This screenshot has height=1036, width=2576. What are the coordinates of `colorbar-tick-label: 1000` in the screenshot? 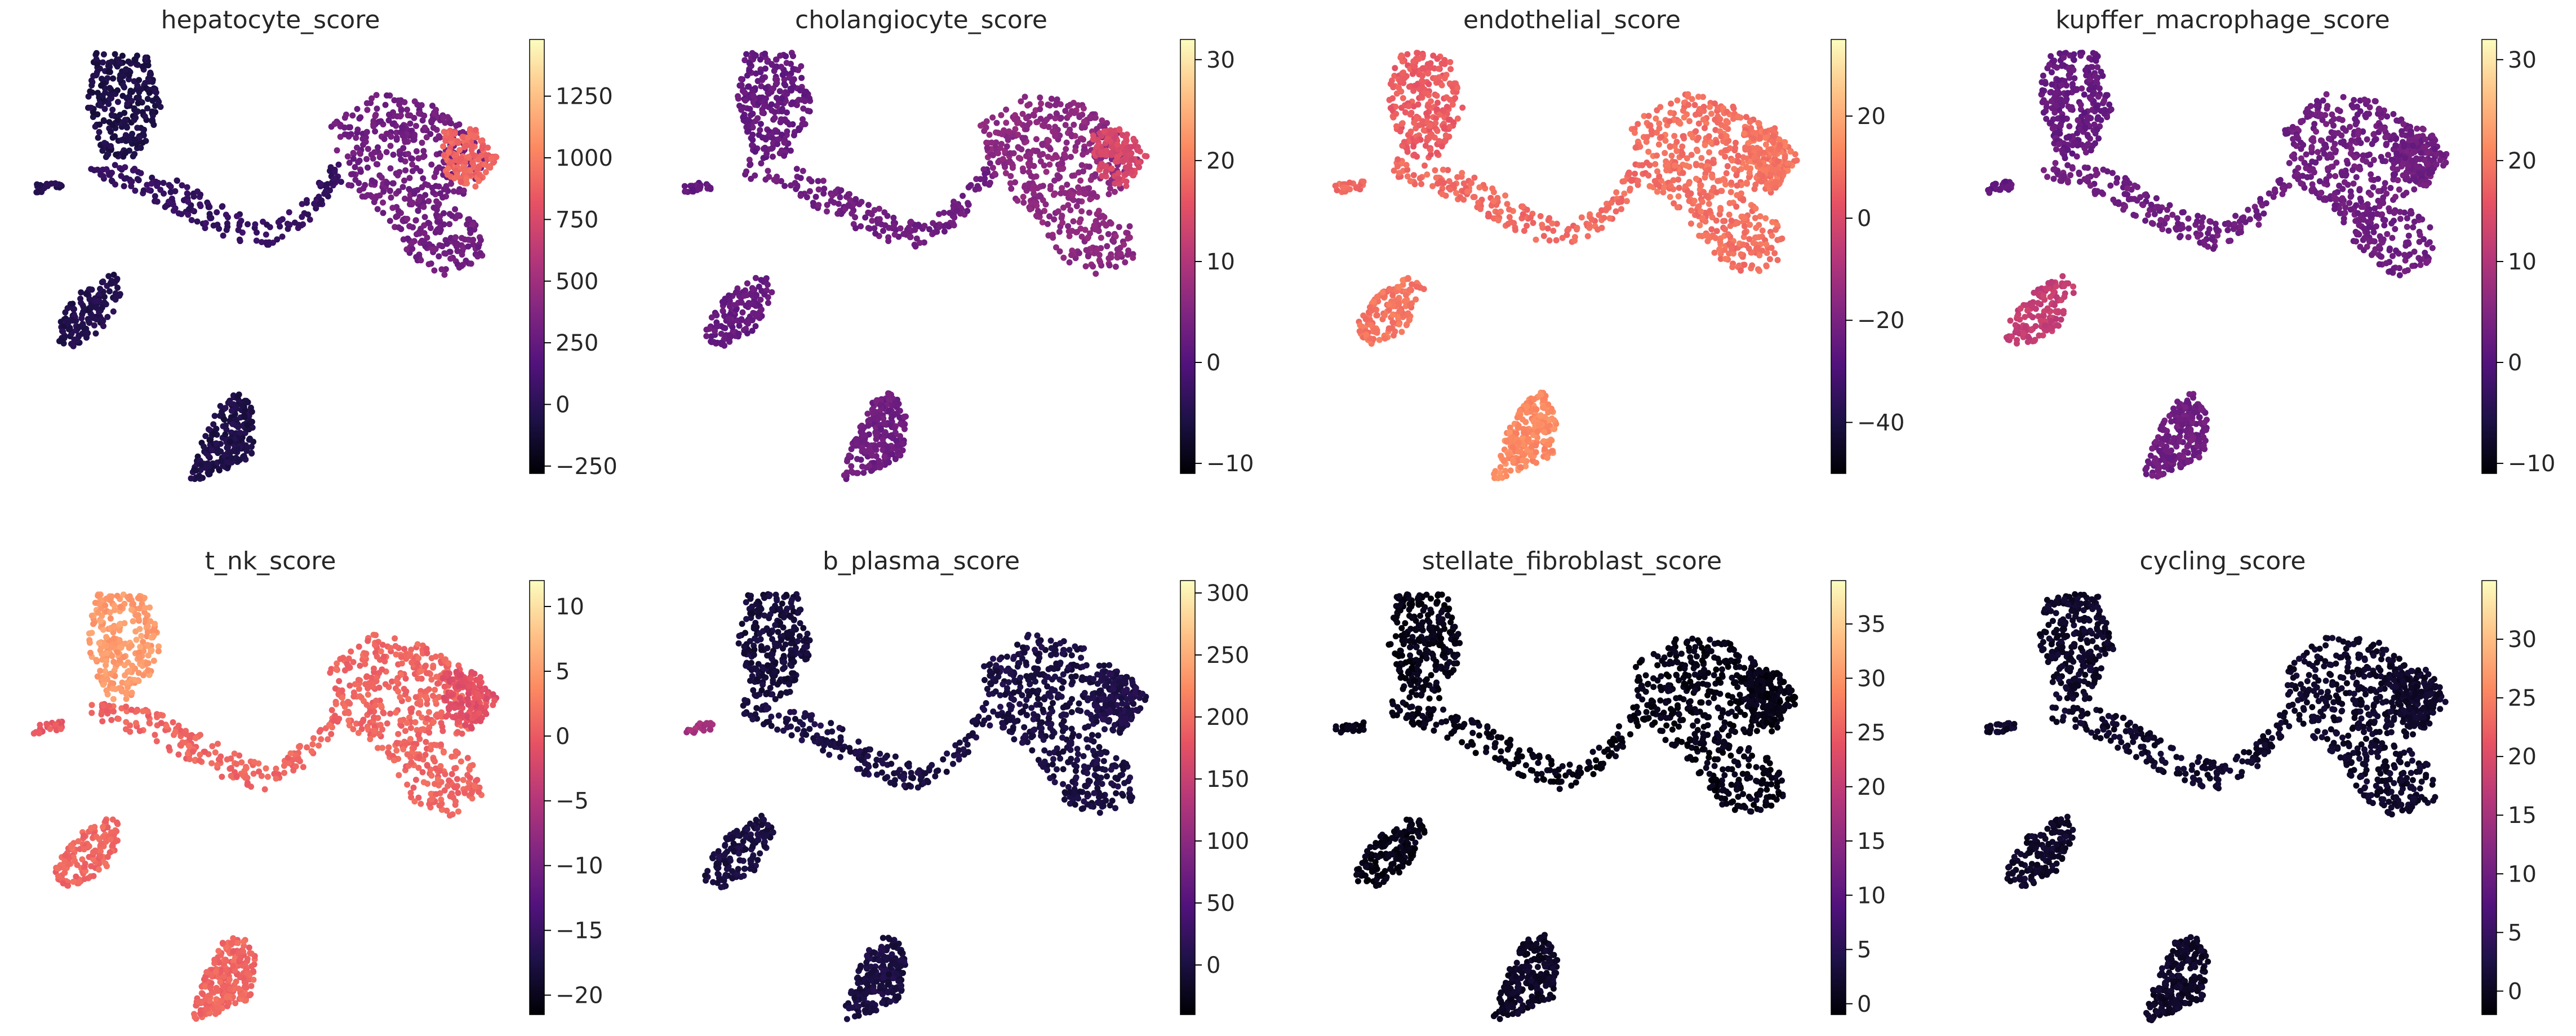 It's located at (584, 158).